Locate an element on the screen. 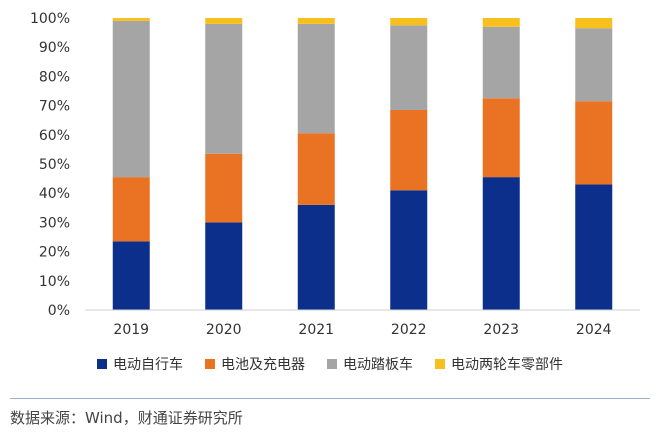 This screenshot has width=660, height=439. bar-segment-2023-s1 is located at coordinates (501, 138).